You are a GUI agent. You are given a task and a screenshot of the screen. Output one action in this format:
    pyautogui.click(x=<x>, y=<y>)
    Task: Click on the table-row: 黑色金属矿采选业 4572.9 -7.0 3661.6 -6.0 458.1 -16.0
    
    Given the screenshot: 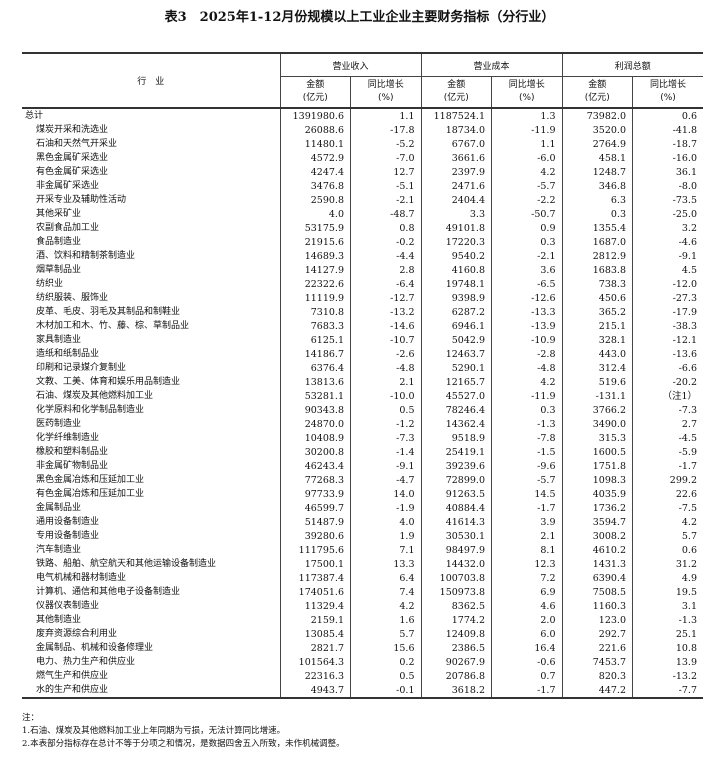 What is the action you would take?
    pyautogui.click(x=362, y=158)
    